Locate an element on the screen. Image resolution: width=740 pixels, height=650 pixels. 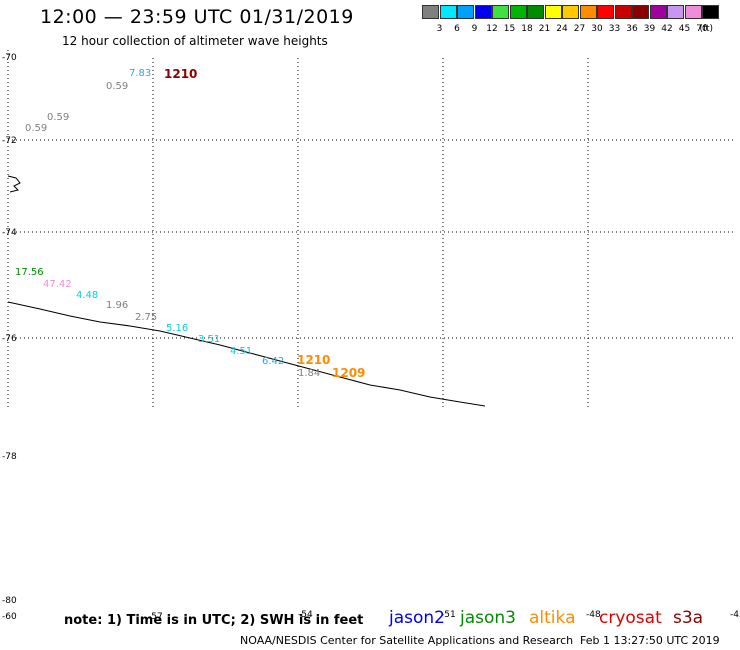
wave-height-label: 4.51 is located at coordinates (241, 351).